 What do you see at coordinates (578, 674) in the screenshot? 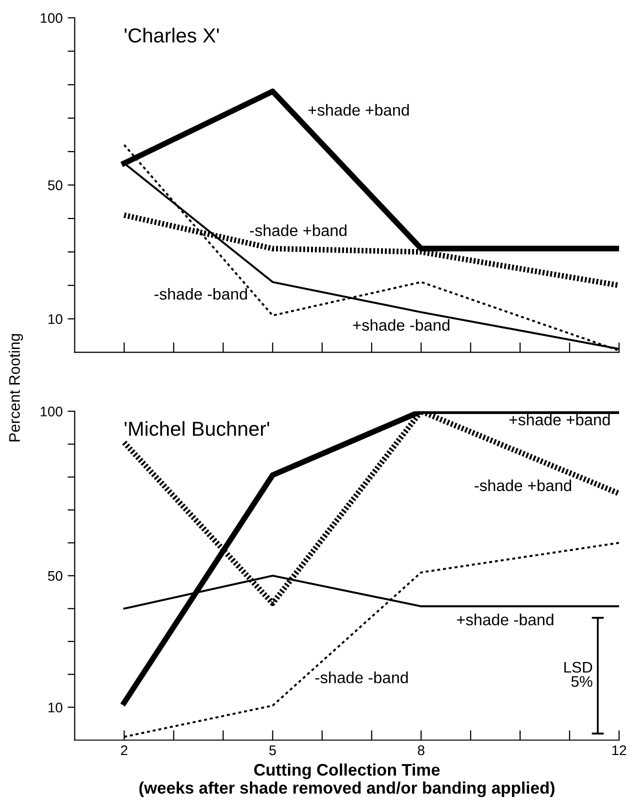
I see `annotation: LSD 5%` at bounding box center [578, 674].